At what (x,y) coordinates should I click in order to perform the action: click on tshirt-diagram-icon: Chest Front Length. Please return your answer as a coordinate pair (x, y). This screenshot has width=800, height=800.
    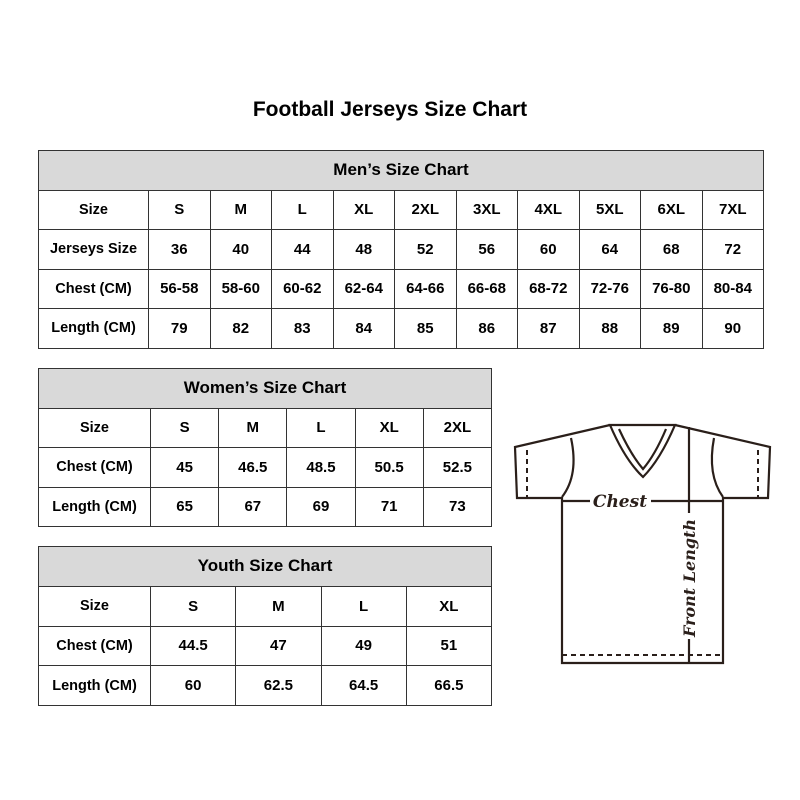
    Looking at the image, I should click on (642, 544).